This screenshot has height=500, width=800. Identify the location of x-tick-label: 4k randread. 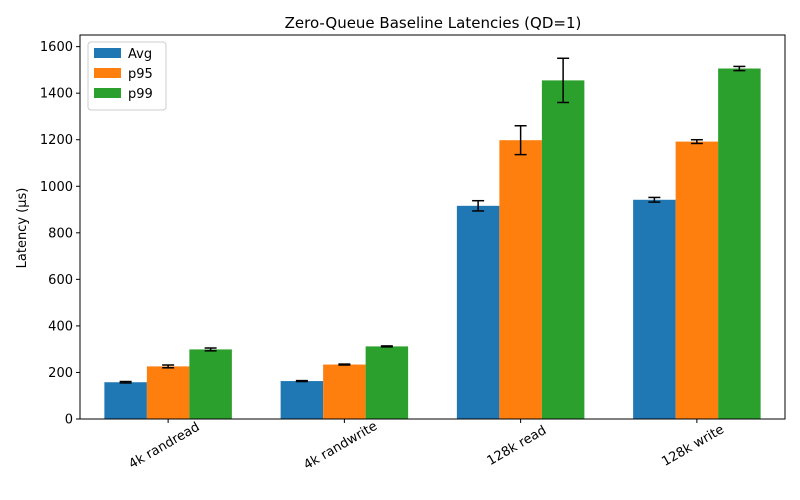
(164, 446).